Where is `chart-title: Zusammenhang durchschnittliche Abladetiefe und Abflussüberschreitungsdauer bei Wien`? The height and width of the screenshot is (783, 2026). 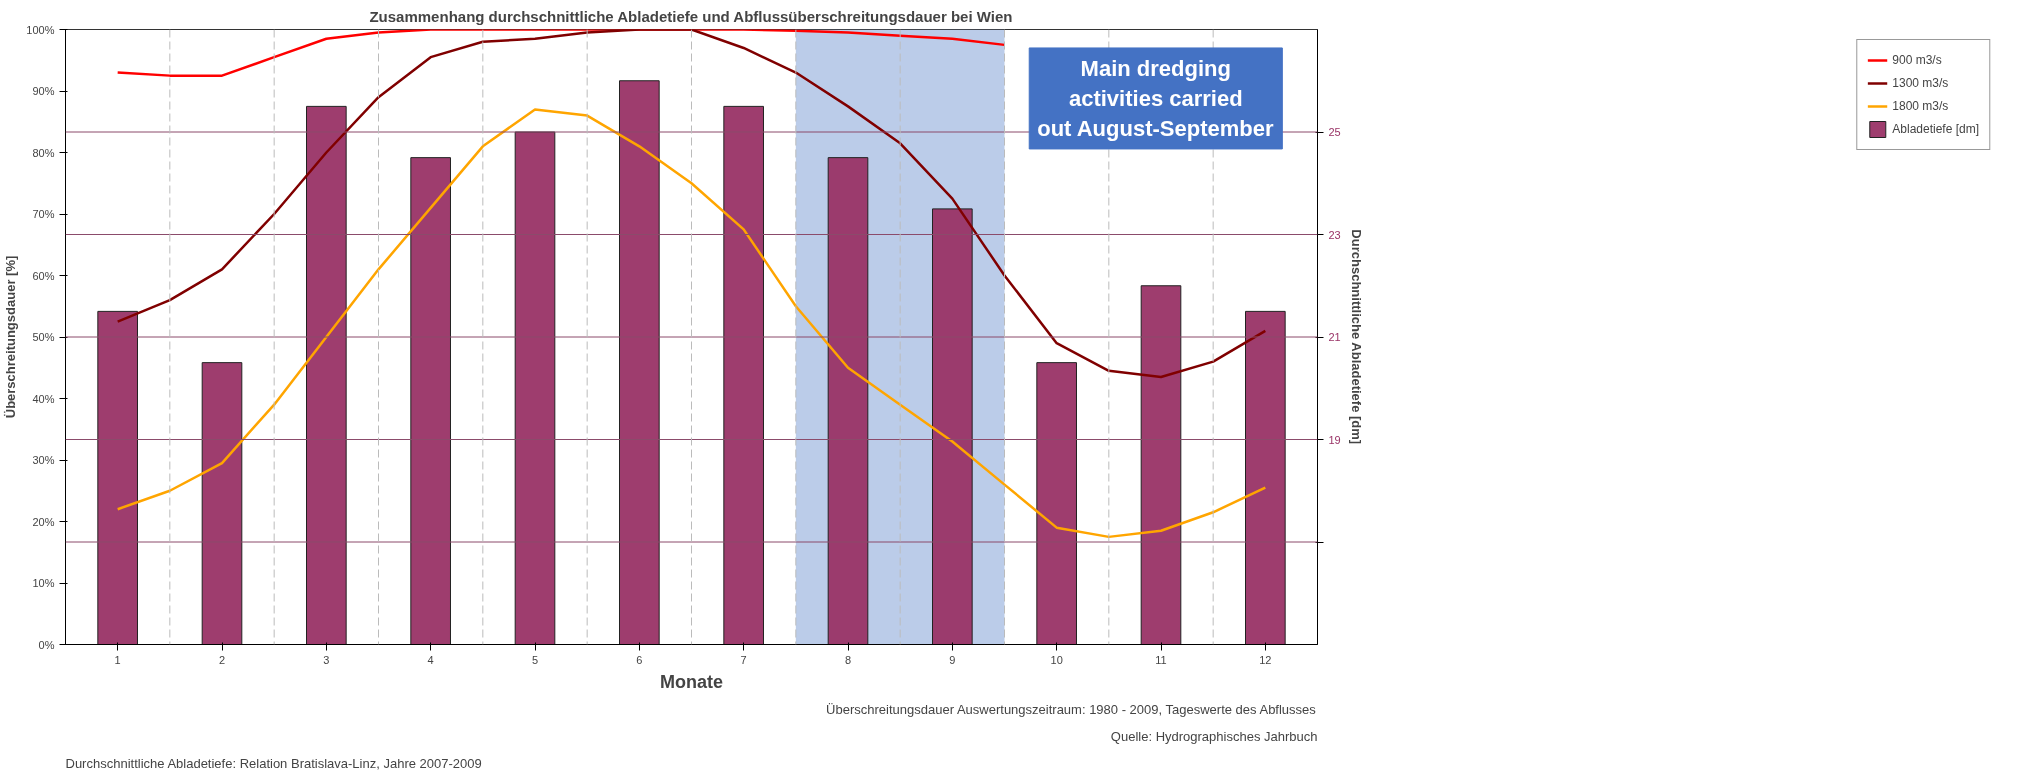 chart-title: Zusammenhang durchschnittliche Abladetiefe und Abflussüberschreitungsdauer bei Wien is located at coordinates (691, 16).